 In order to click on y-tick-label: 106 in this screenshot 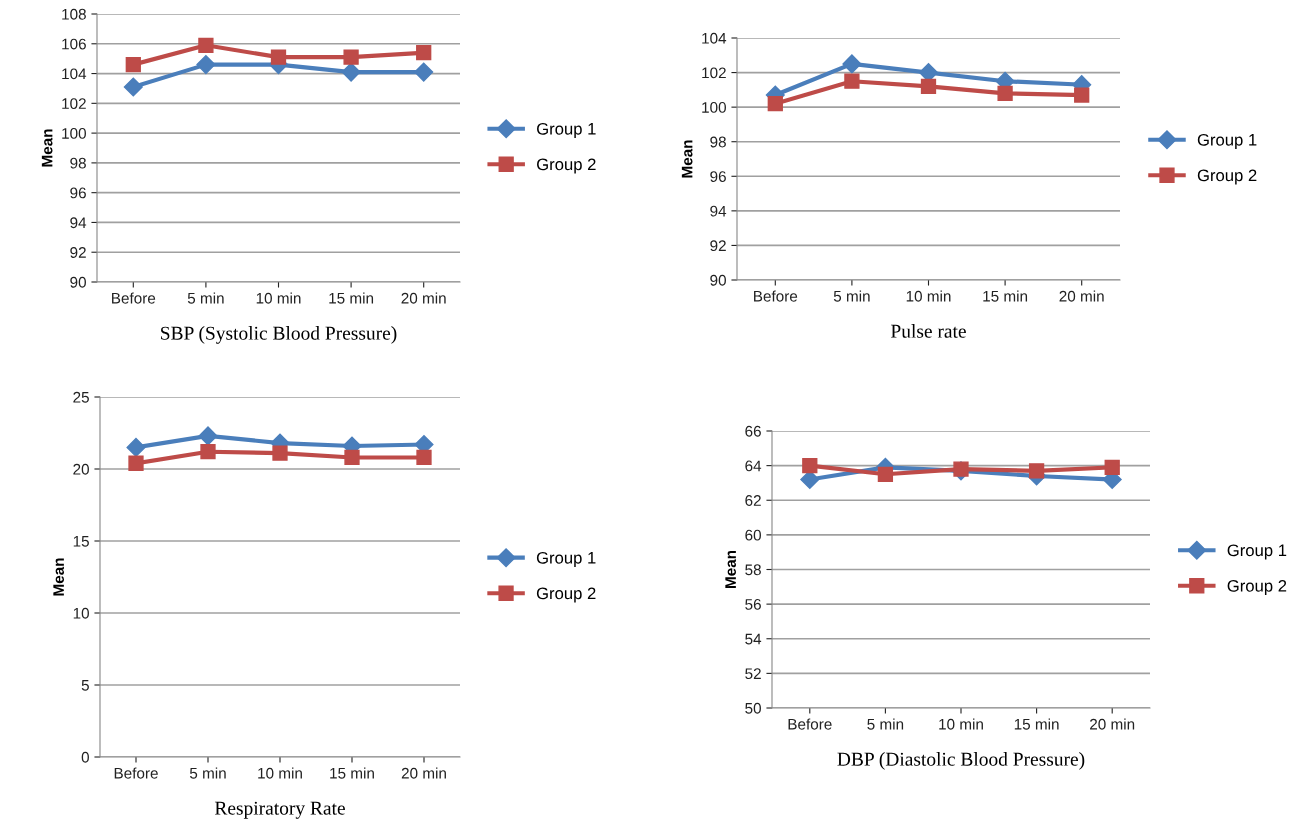, I will do `click(74, 44)`.